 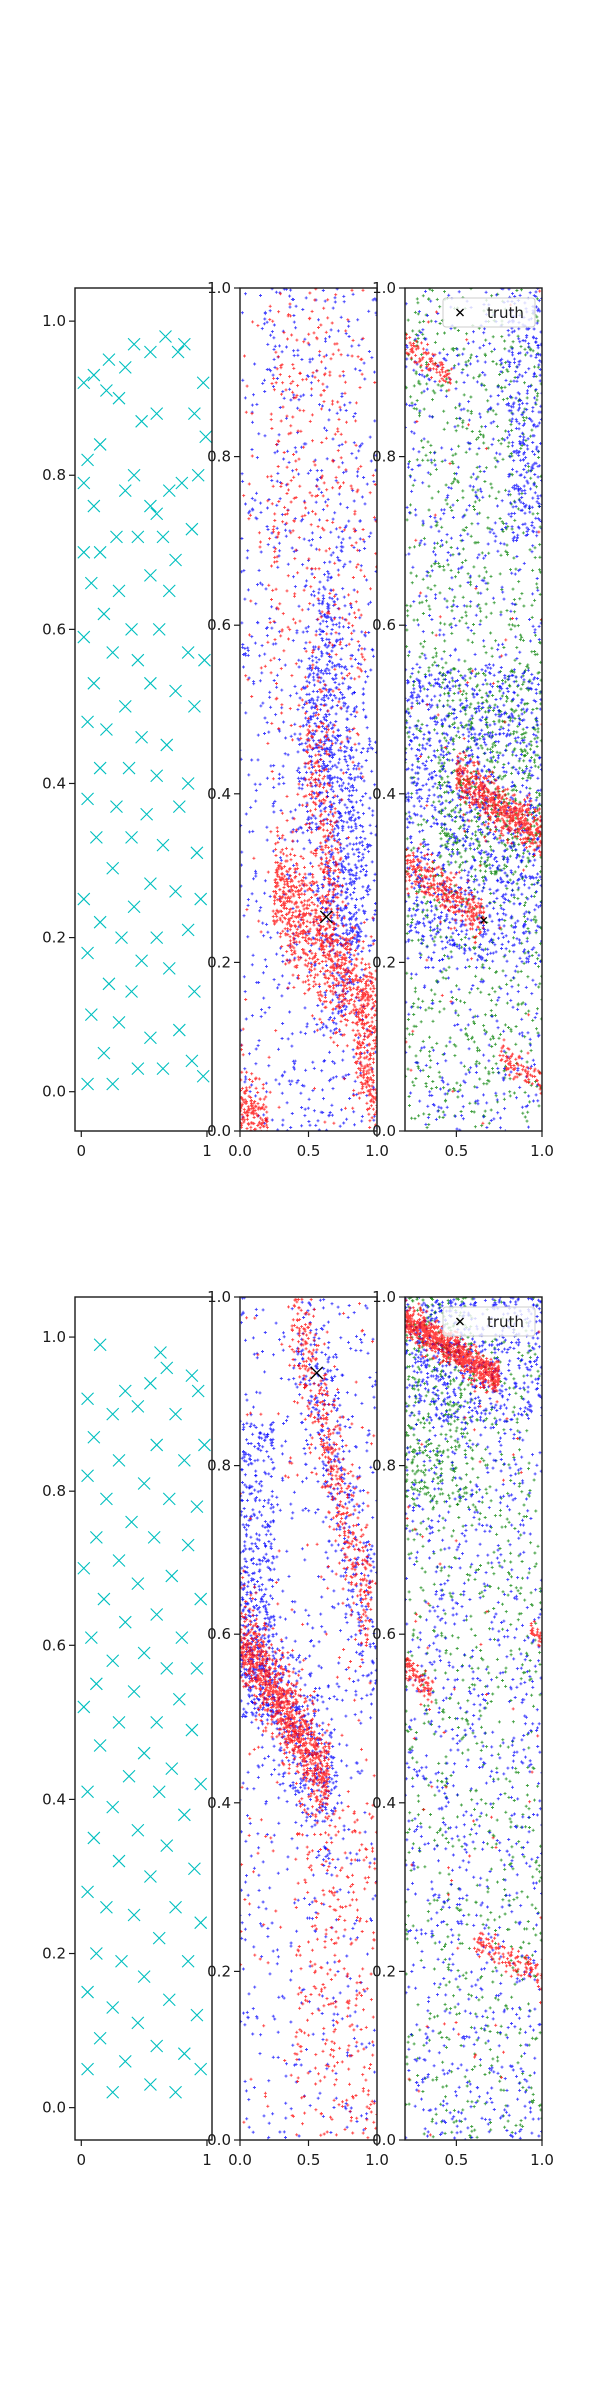 What do you see at coordinates (384, 1131) in the screenshot?
I see `y-tick-label: 0.0` at bounding box center [384, 1131].